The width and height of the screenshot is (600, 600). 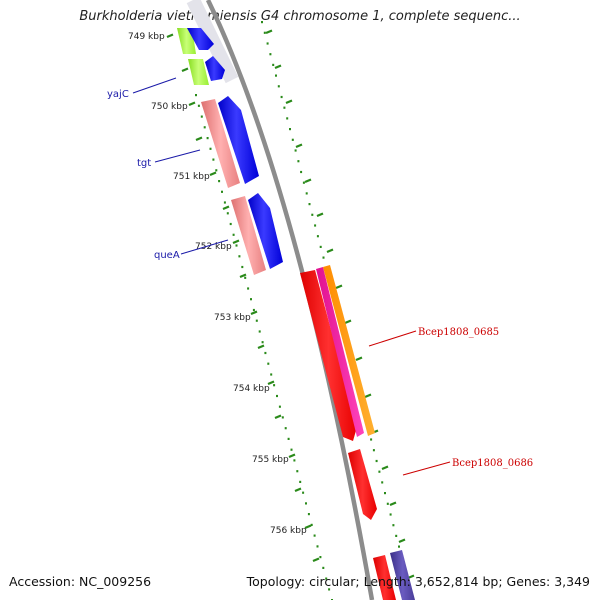 What do you see at coordinates (200, 39) in the screenshot?
I see `cds-blue-top` at bounding box center [200, 39].